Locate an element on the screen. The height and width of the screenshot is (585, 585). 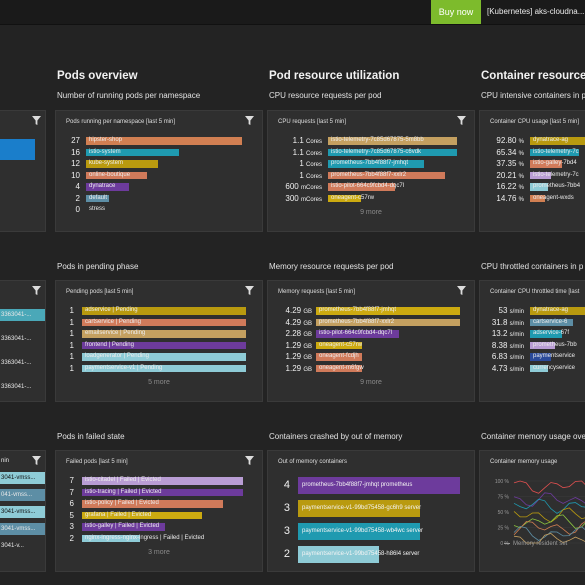
list-item: 5 grafana | Failed | Evicted is located at coordinates (159, 516).